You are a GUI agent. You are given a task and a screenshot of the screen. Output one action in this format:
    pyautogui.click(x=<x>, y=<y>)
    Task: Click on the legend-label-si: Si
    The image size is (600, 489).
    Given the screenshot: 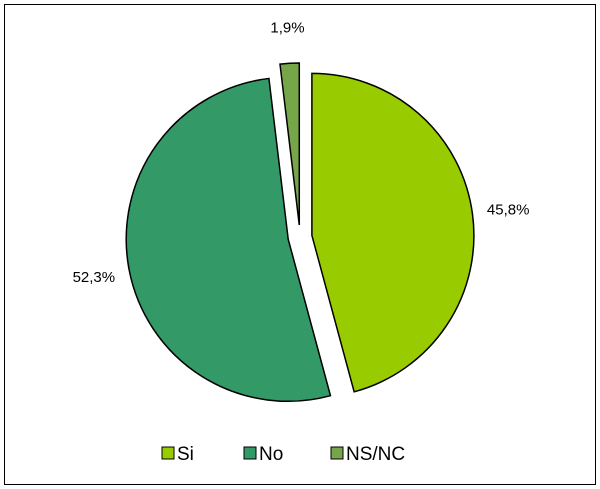 What is the action you would take?
    pyautogui.click(x=185, y=454)
    